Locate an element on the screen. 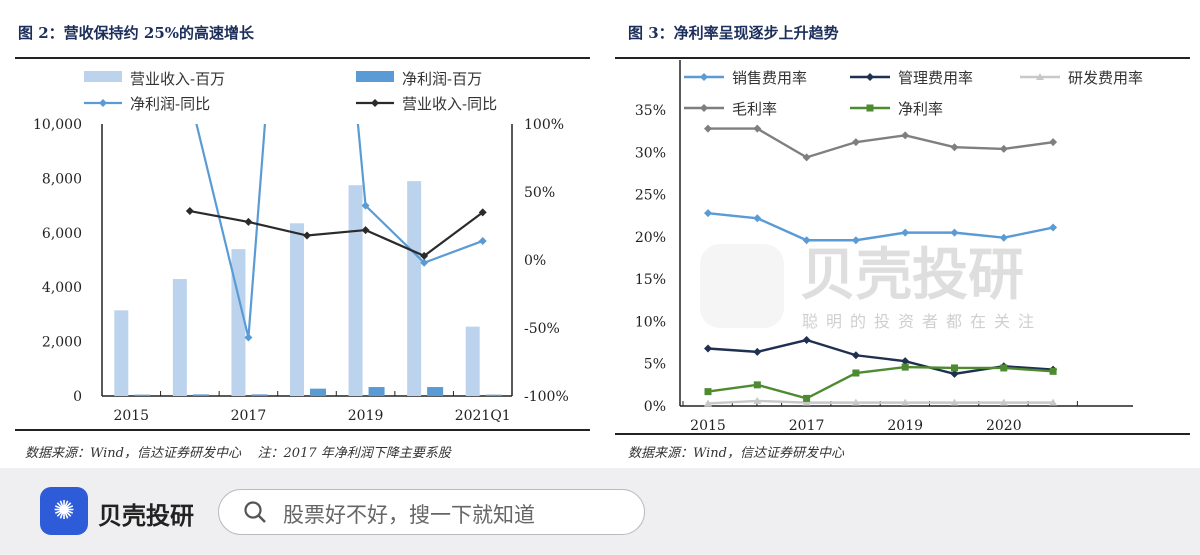  legend-label: 毛利率 is located at coordinates (754, 109).